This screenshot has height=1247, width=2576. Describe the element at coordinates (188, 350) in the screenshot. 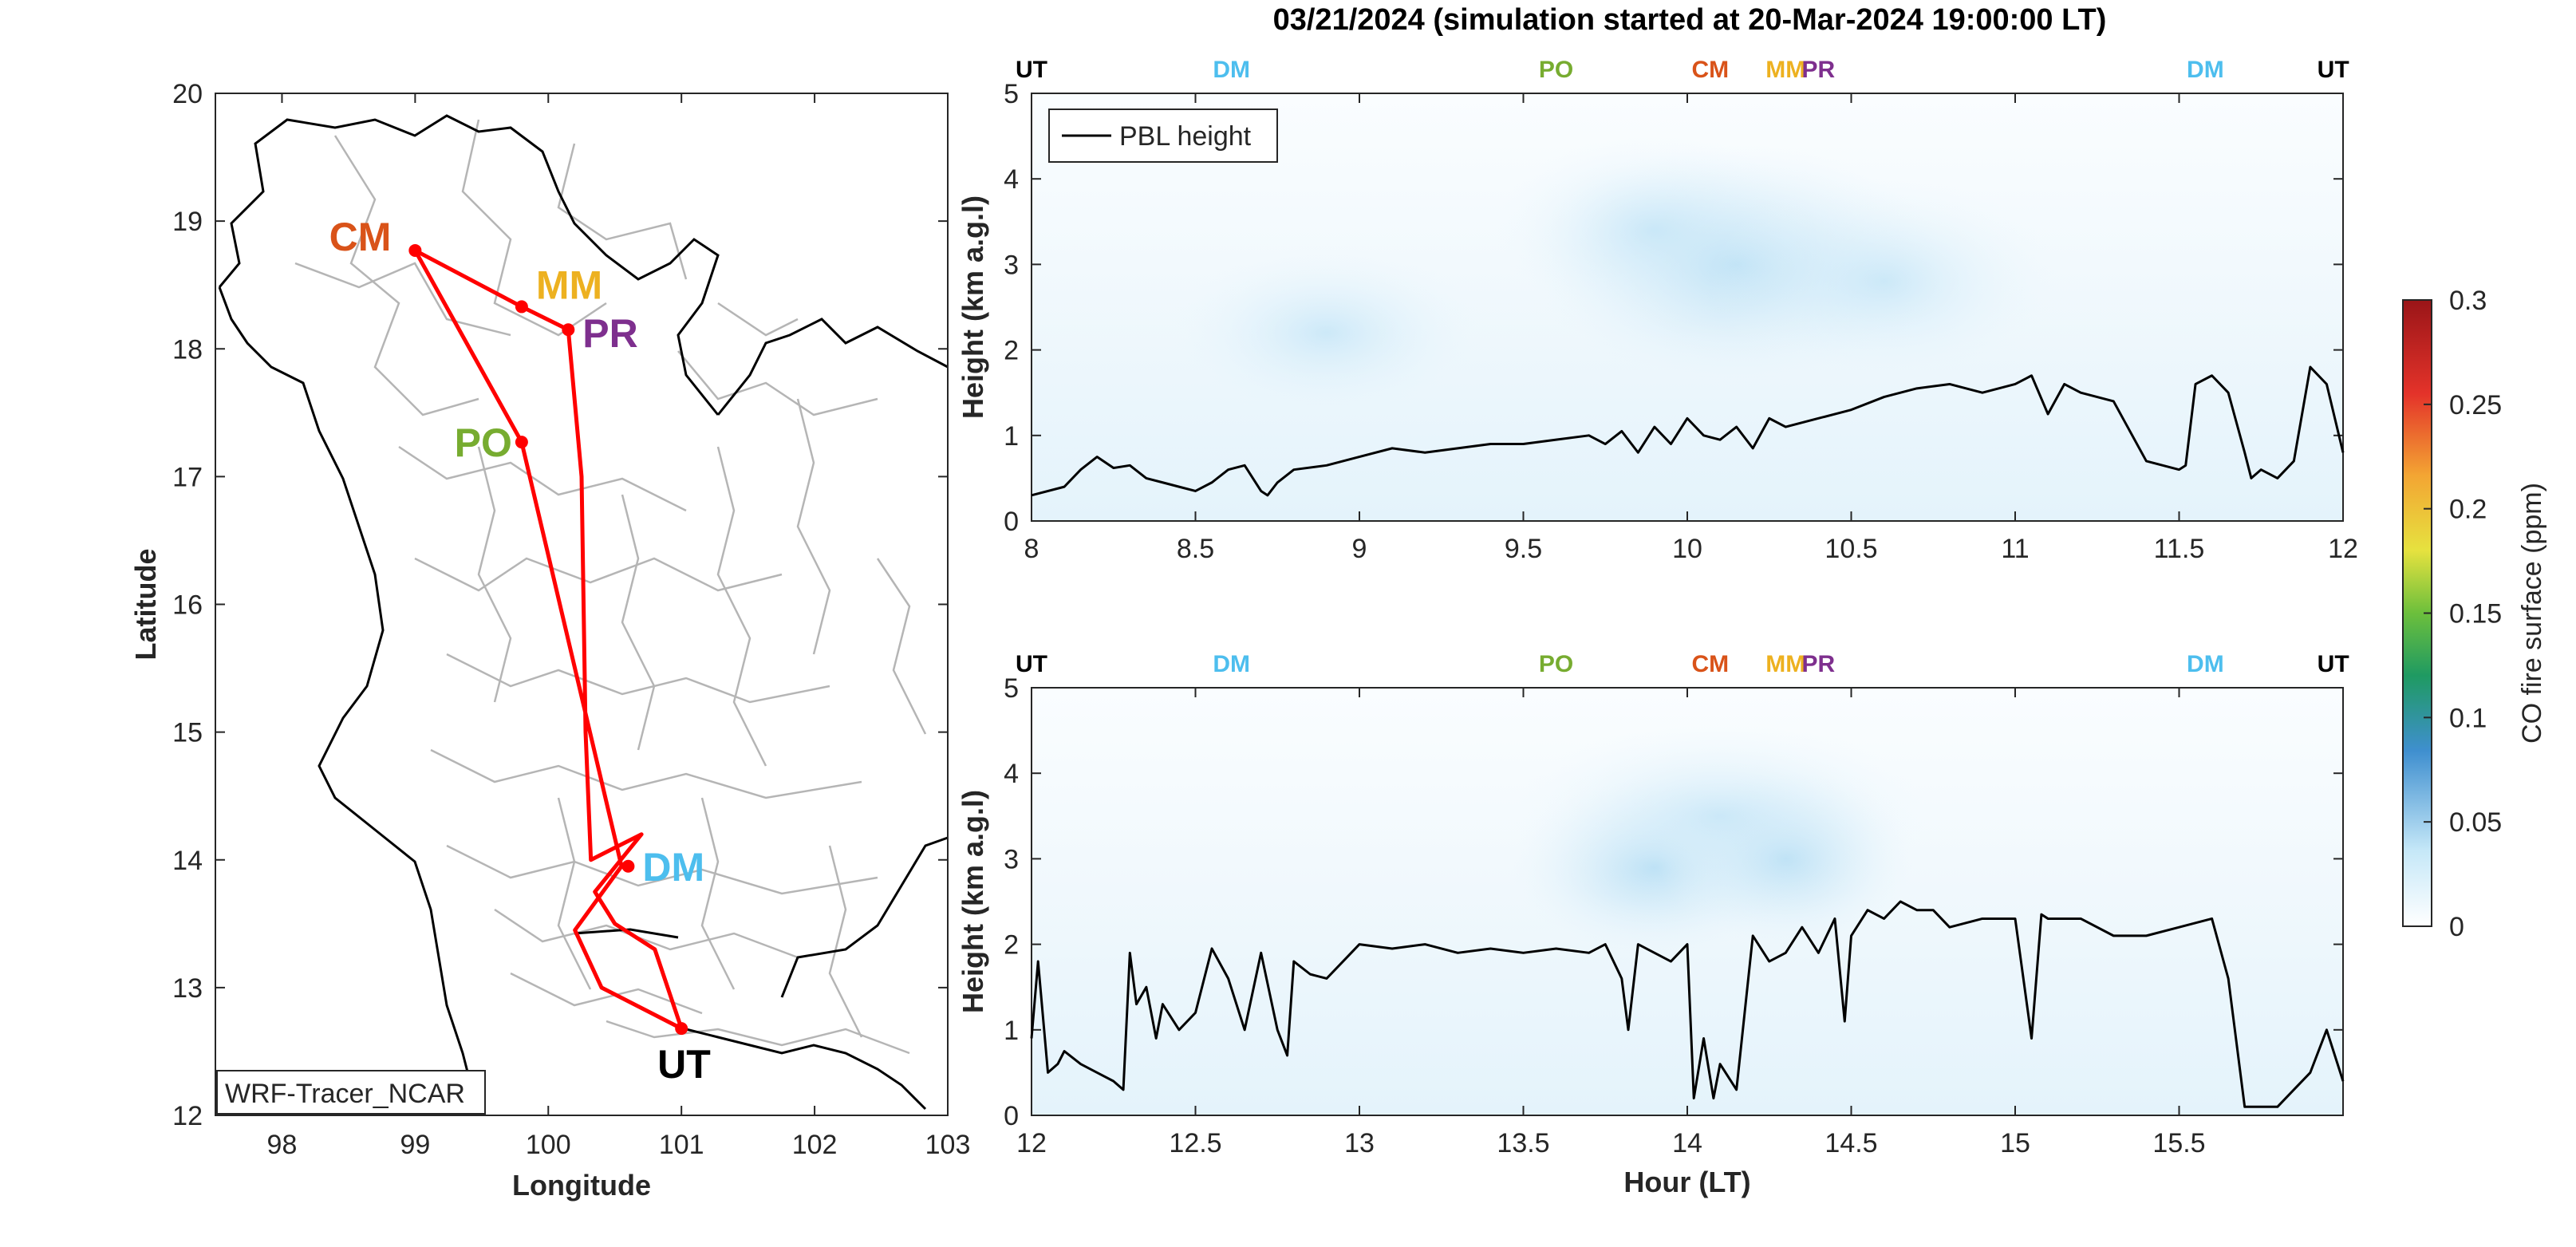

I see `map-y-tick-label: 18` at that location.